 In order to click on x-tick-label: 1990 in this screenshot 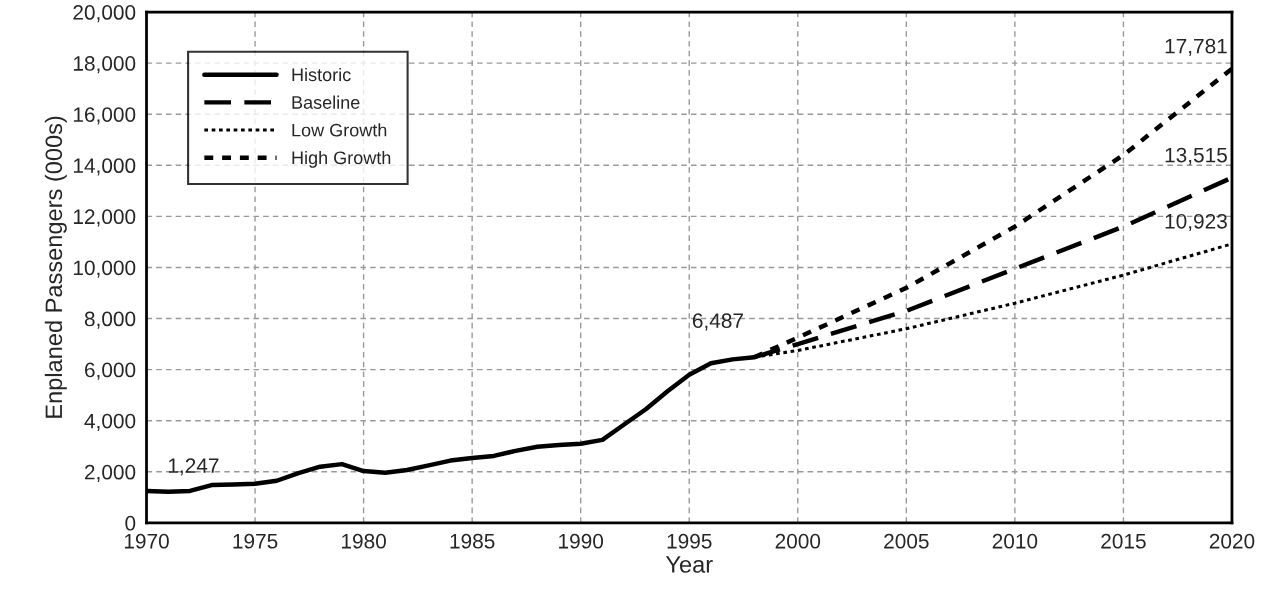, I will do `click(581, 541)`.